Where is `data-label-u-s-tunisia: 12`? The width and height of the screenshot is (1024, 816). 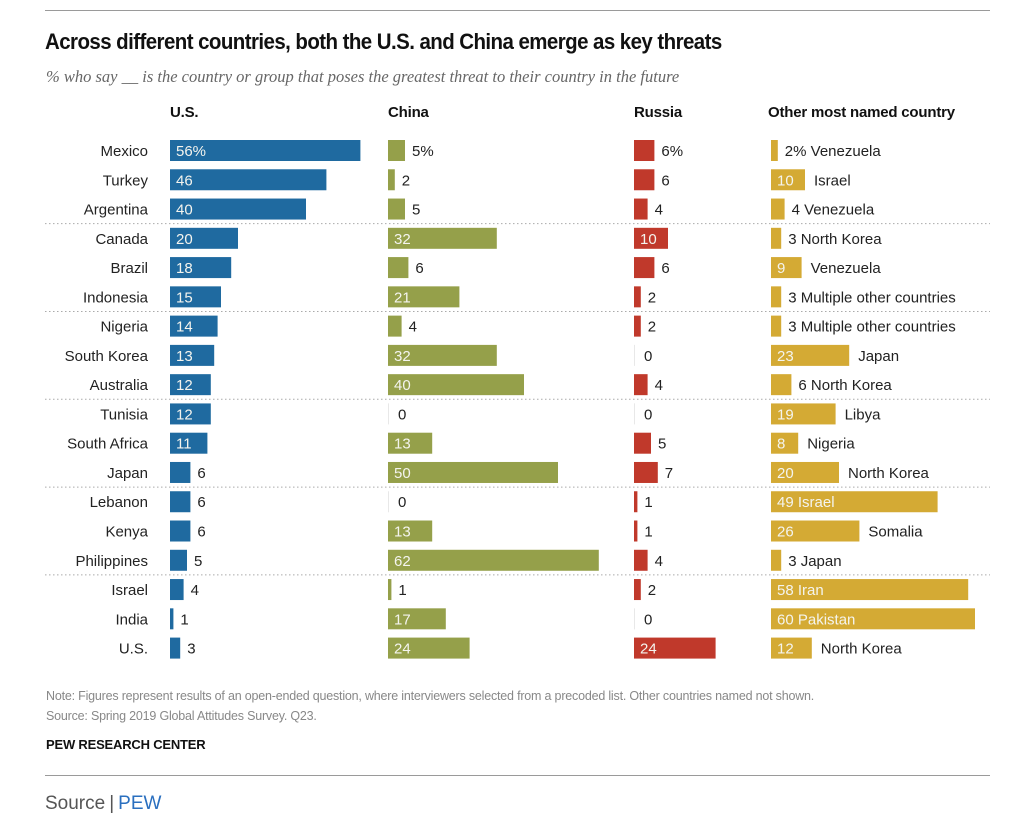 data-label-u-s-tunisia: 12 is located at coordinates (184, 414).